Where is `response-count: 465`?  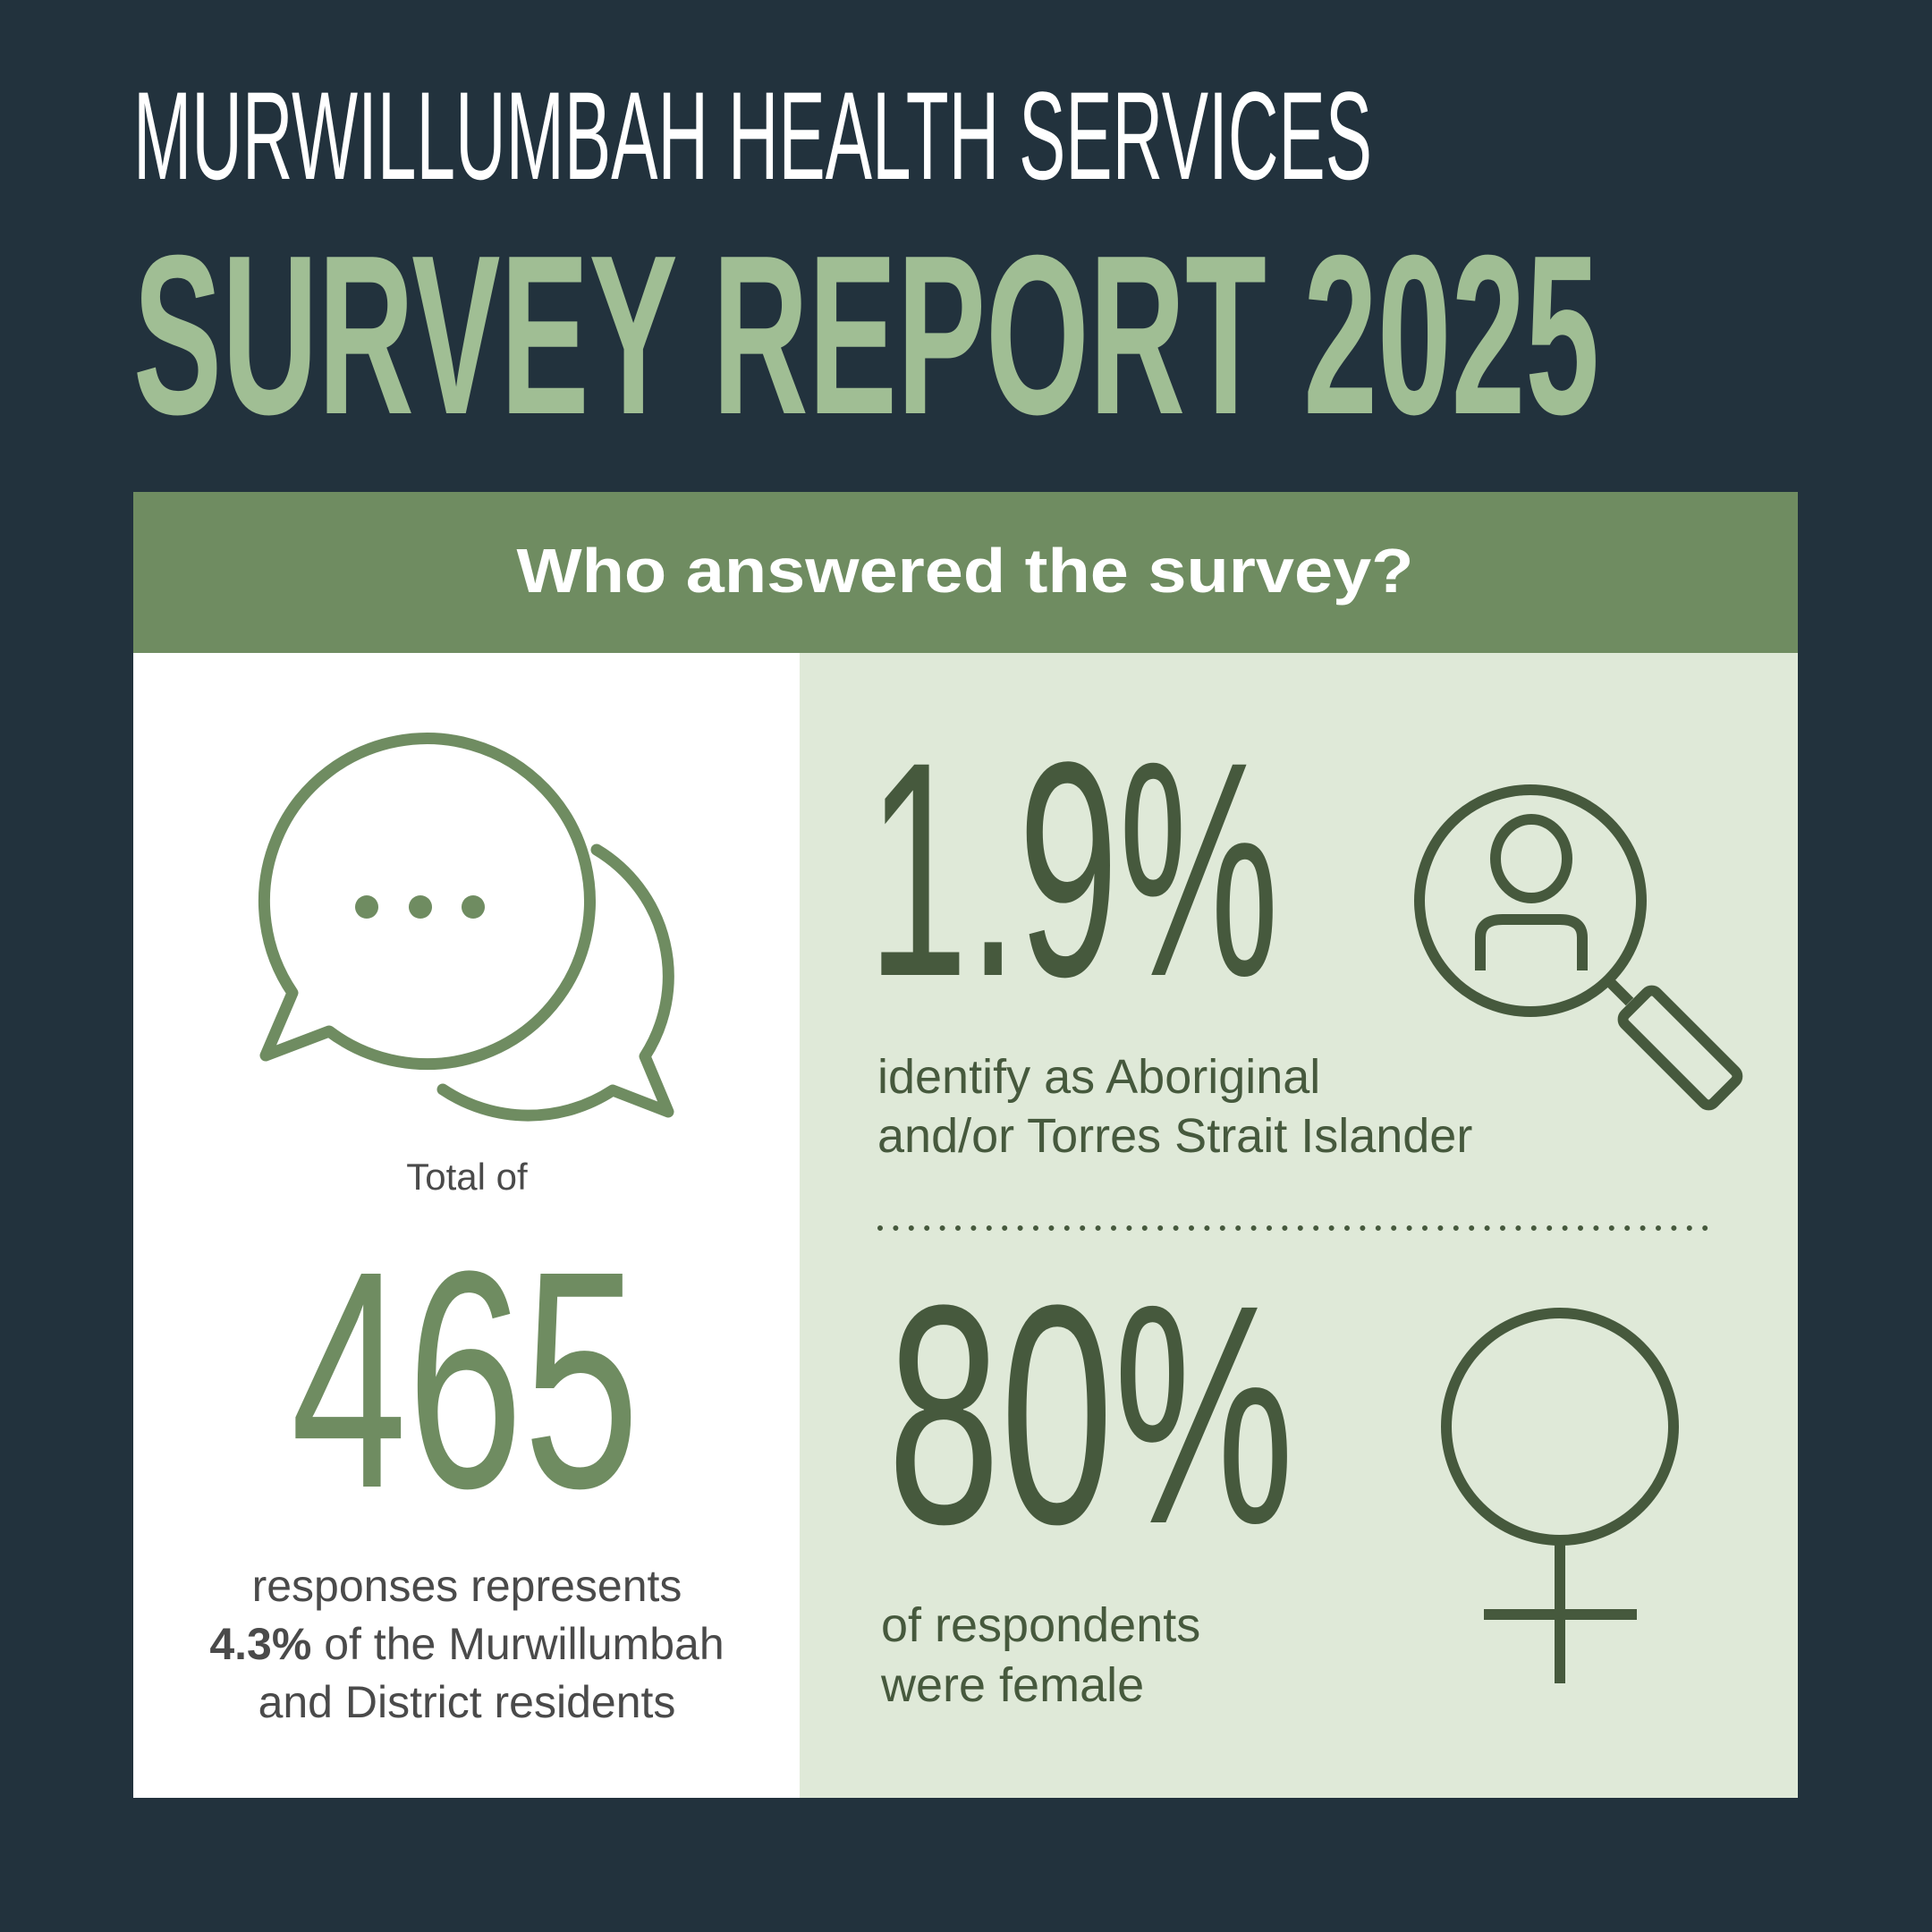 response-count: 465 is located at coordinates (465, 1380).